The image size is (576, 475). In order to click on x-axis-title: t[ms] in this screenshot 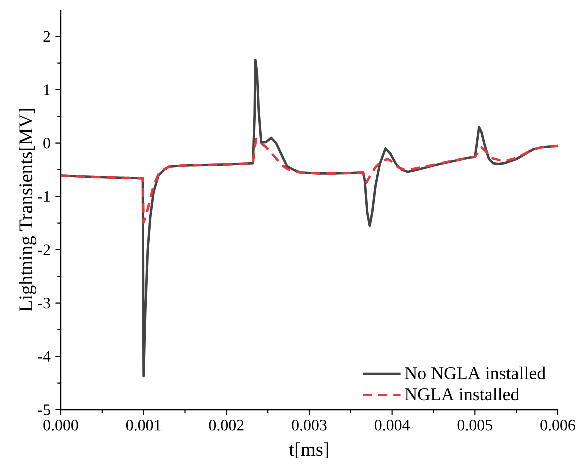, I will do `click(308, 450)`.